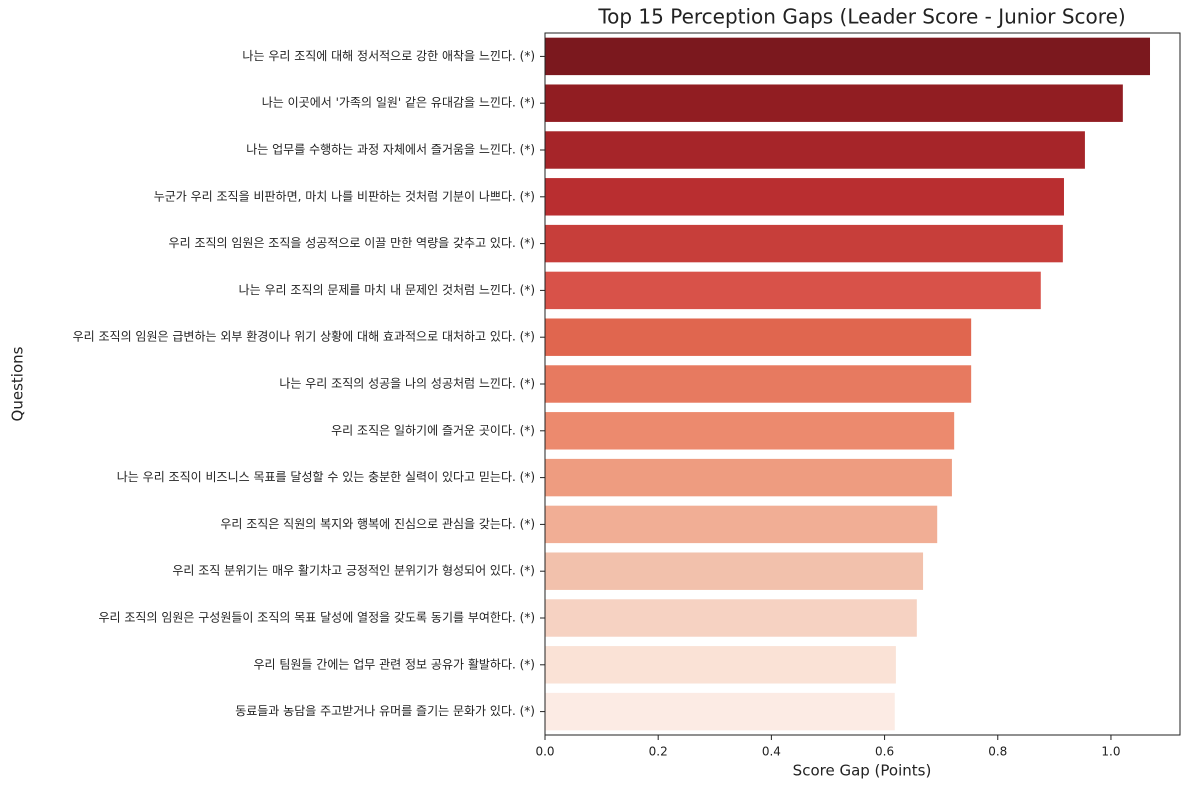  What do you see at coordinates (658, 752) in the screenshot?
I see `x-tick-label: 0.2` at bounding box center [658, 752].